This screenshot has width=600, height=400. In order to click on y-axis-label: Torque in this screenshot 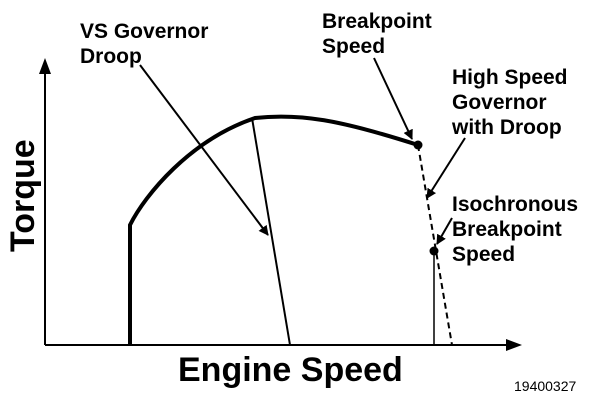, I will do `click(23, 195)`.